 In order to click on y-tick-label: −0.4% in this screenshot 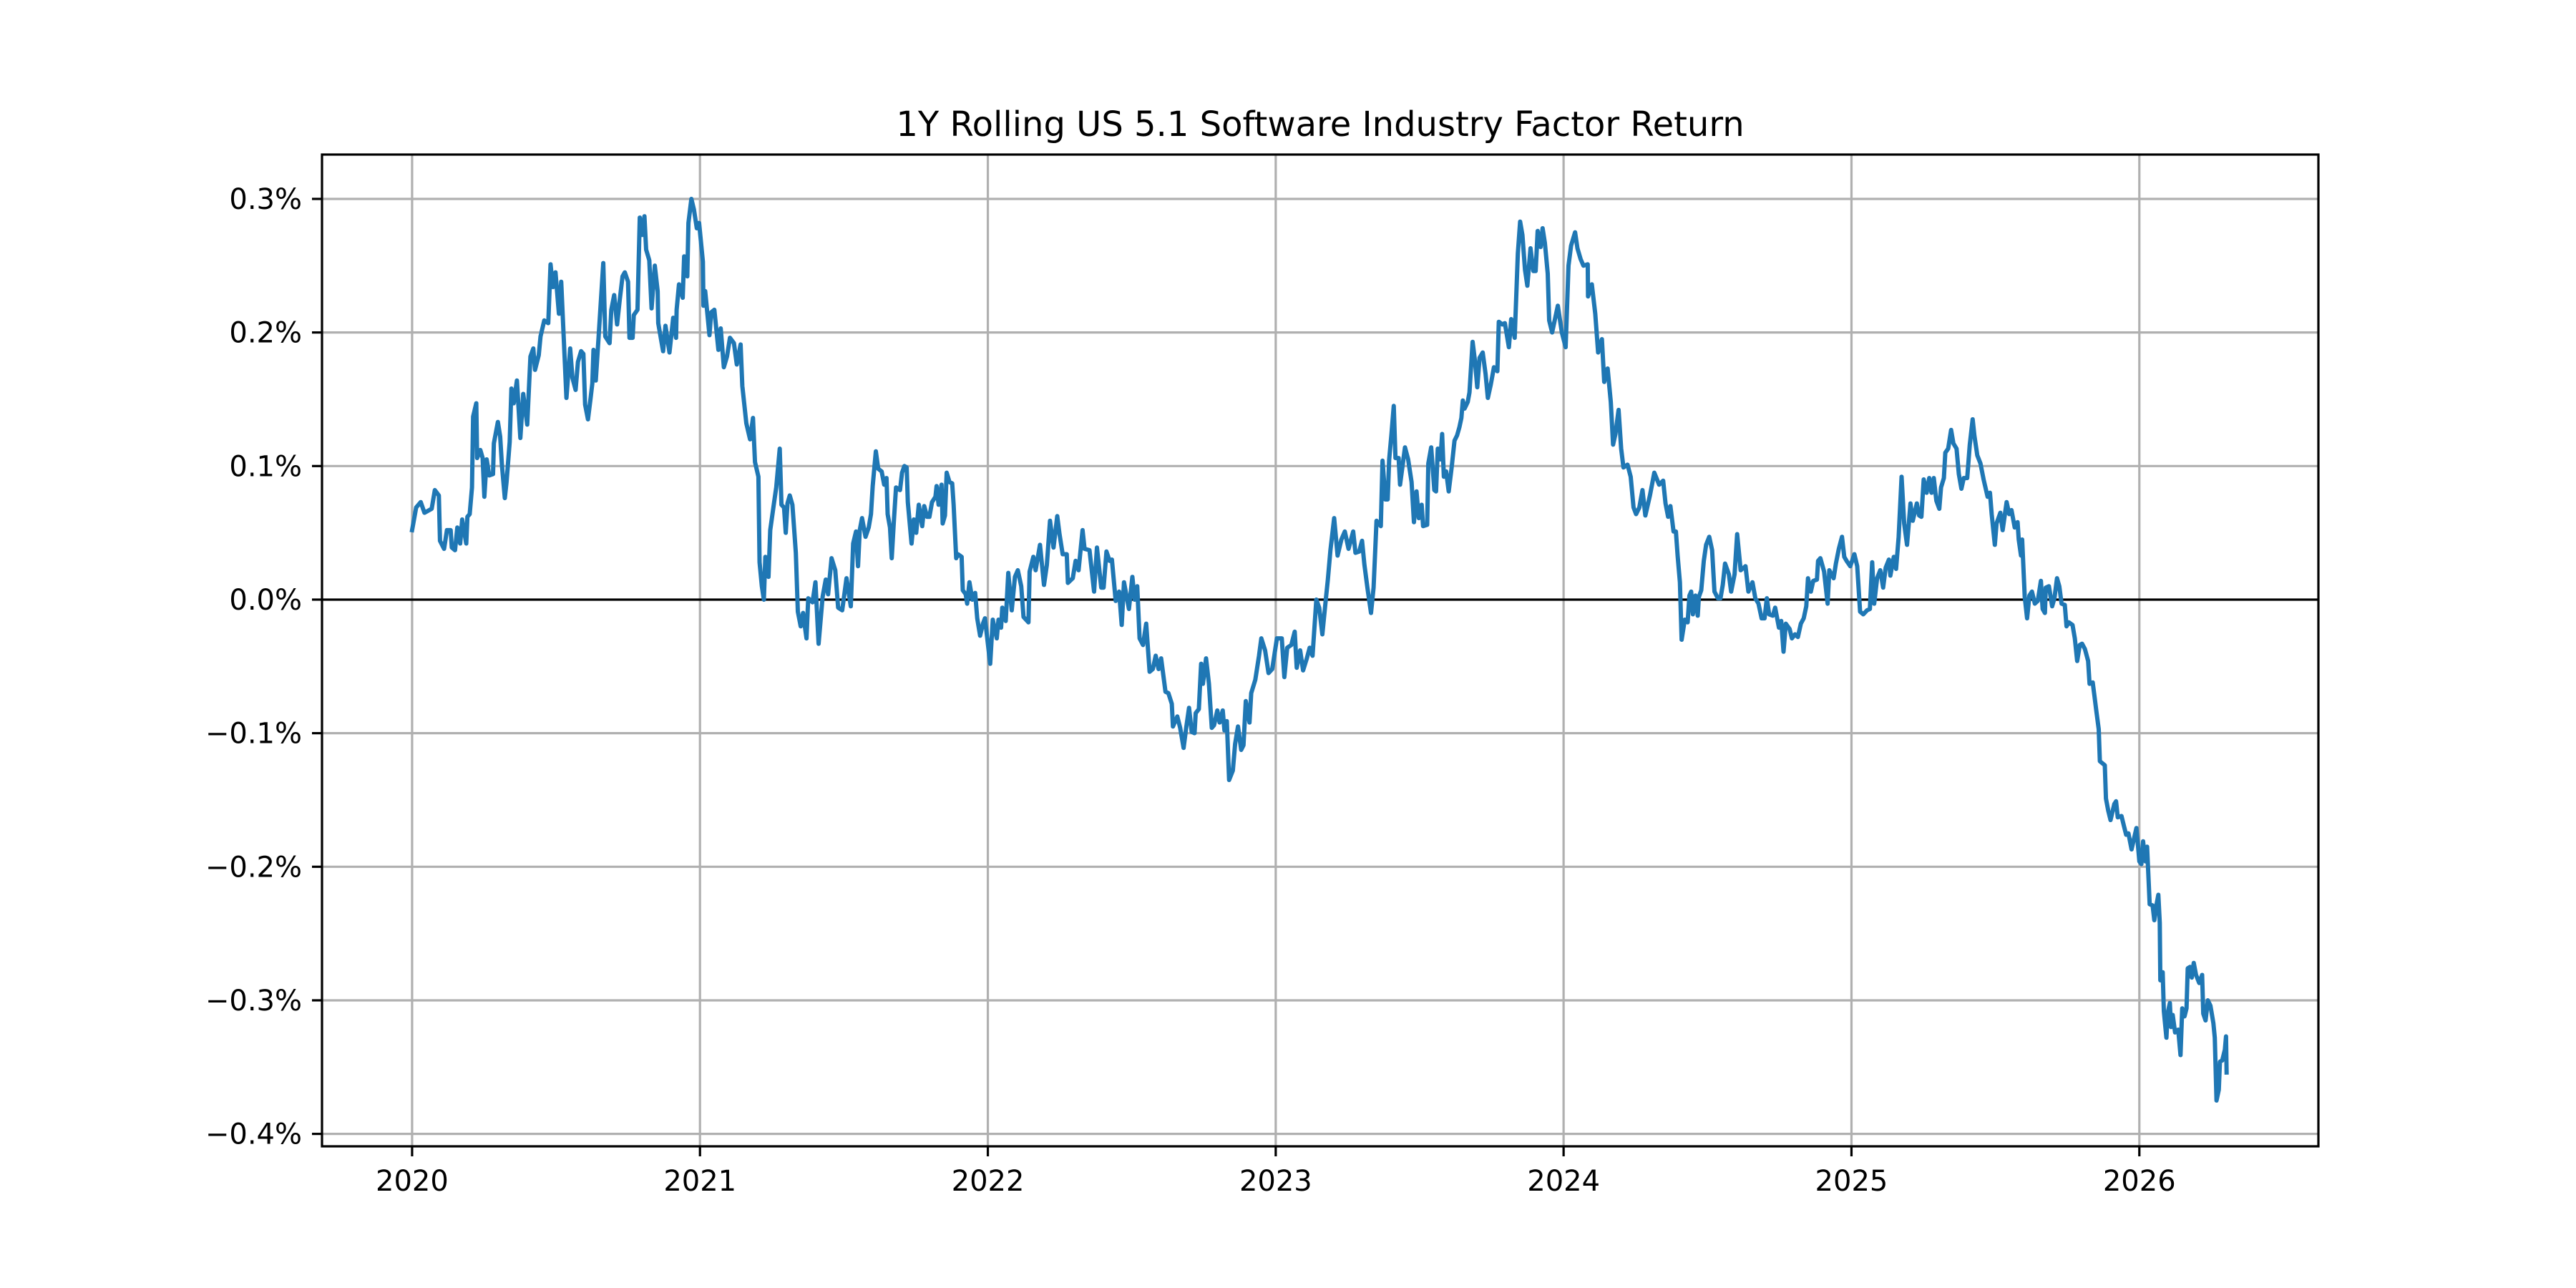, I will do `click(253, 1134)`.